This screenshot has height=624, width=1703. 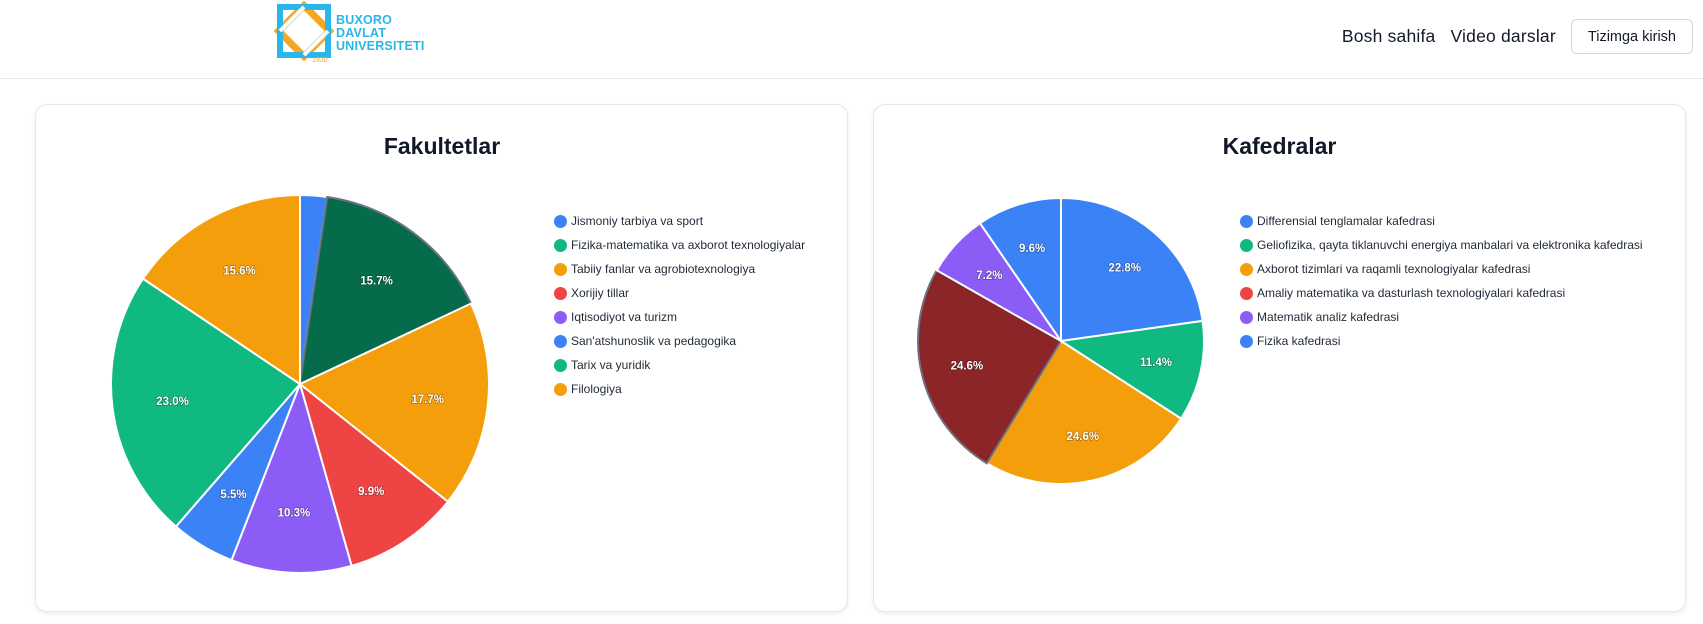 I want to click on main-nav: Bosh sahifa Video darslar Tizimga kirish, so click(x=1517, y=36).